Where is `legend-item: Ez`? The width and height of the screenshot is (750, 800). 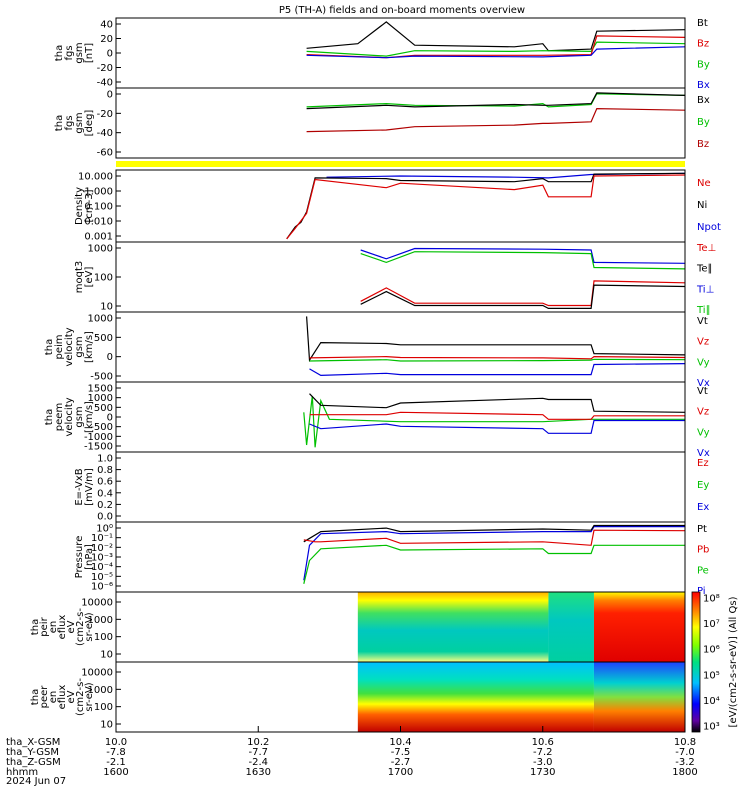
legend-item: Ez is located at coordinates (703, 463).